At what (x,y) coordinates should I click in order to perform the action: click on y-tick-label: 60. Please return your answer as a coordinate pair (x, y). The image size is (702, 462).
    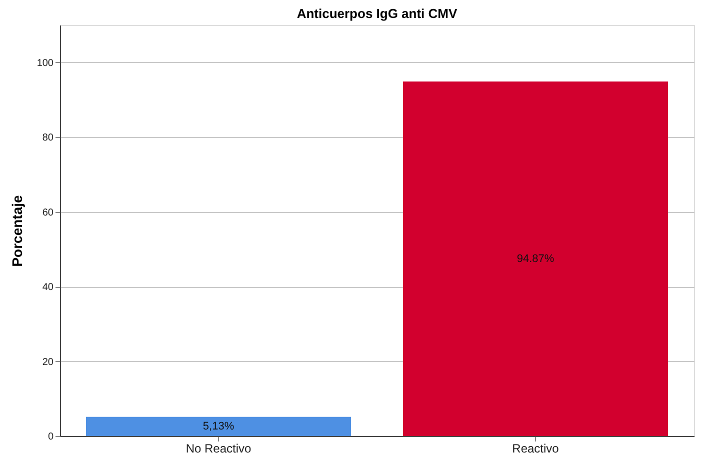
    Looking at the image, I should click on (48, 212).